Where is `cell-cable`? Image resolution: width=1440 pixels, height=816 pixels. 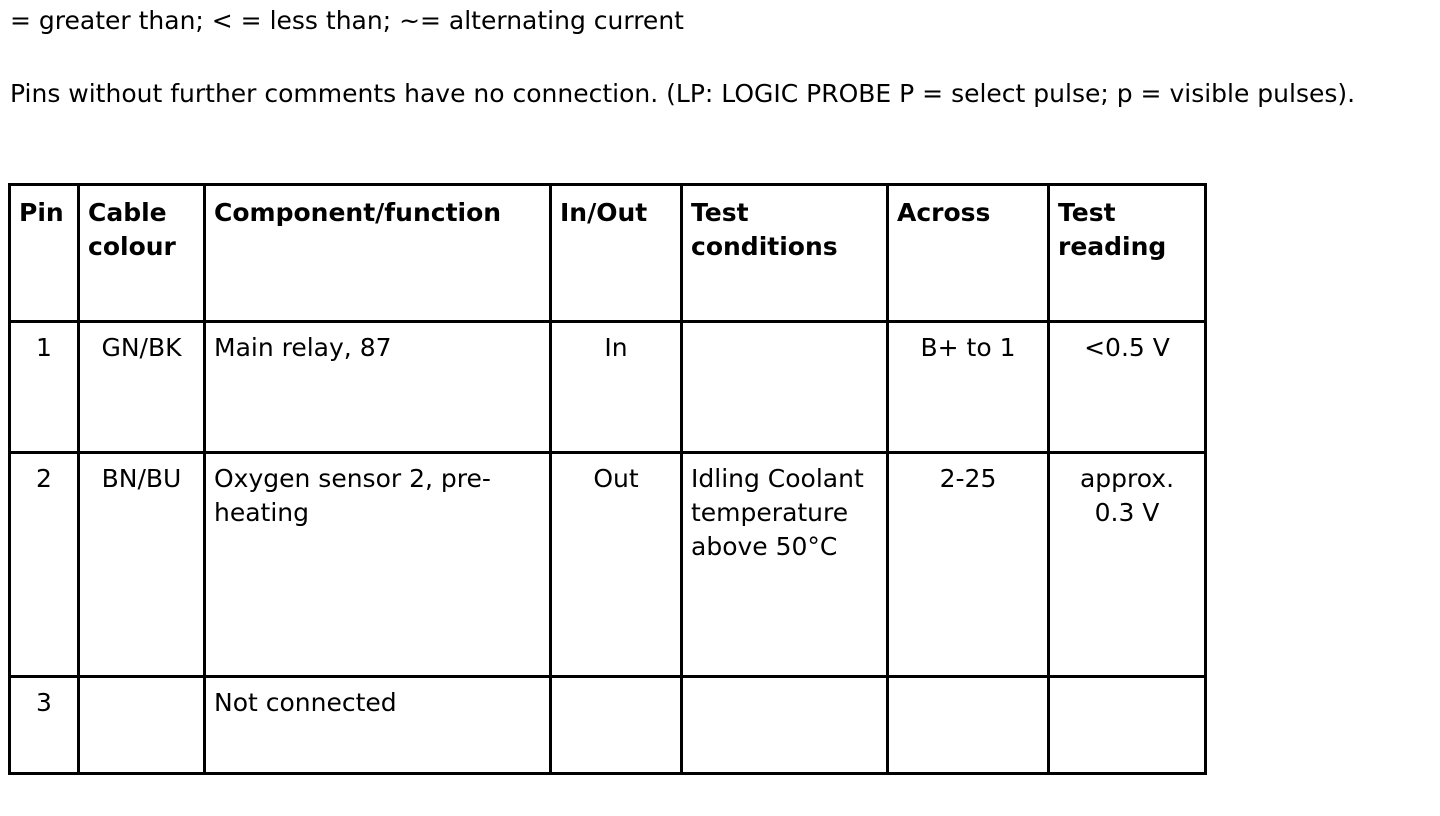 cell-cable is located at coordinates (141, 725).